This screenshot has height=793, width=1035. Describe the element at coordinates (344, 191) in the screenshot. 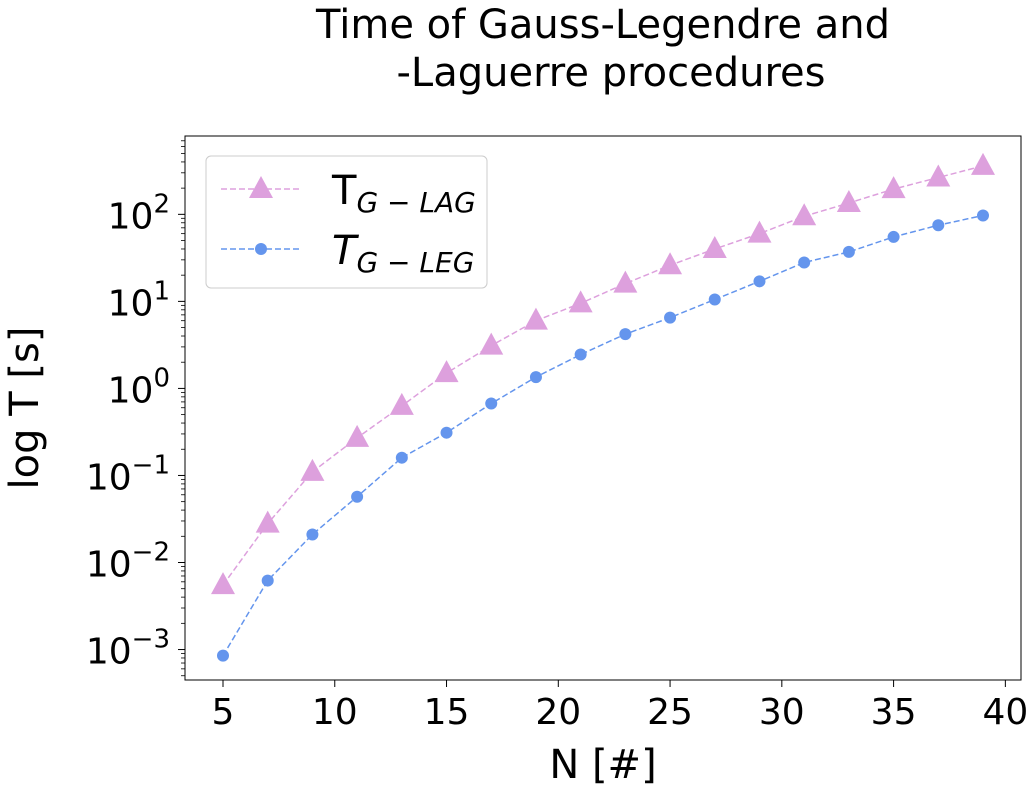

I see `legend-label-lag-main: T` at that location.